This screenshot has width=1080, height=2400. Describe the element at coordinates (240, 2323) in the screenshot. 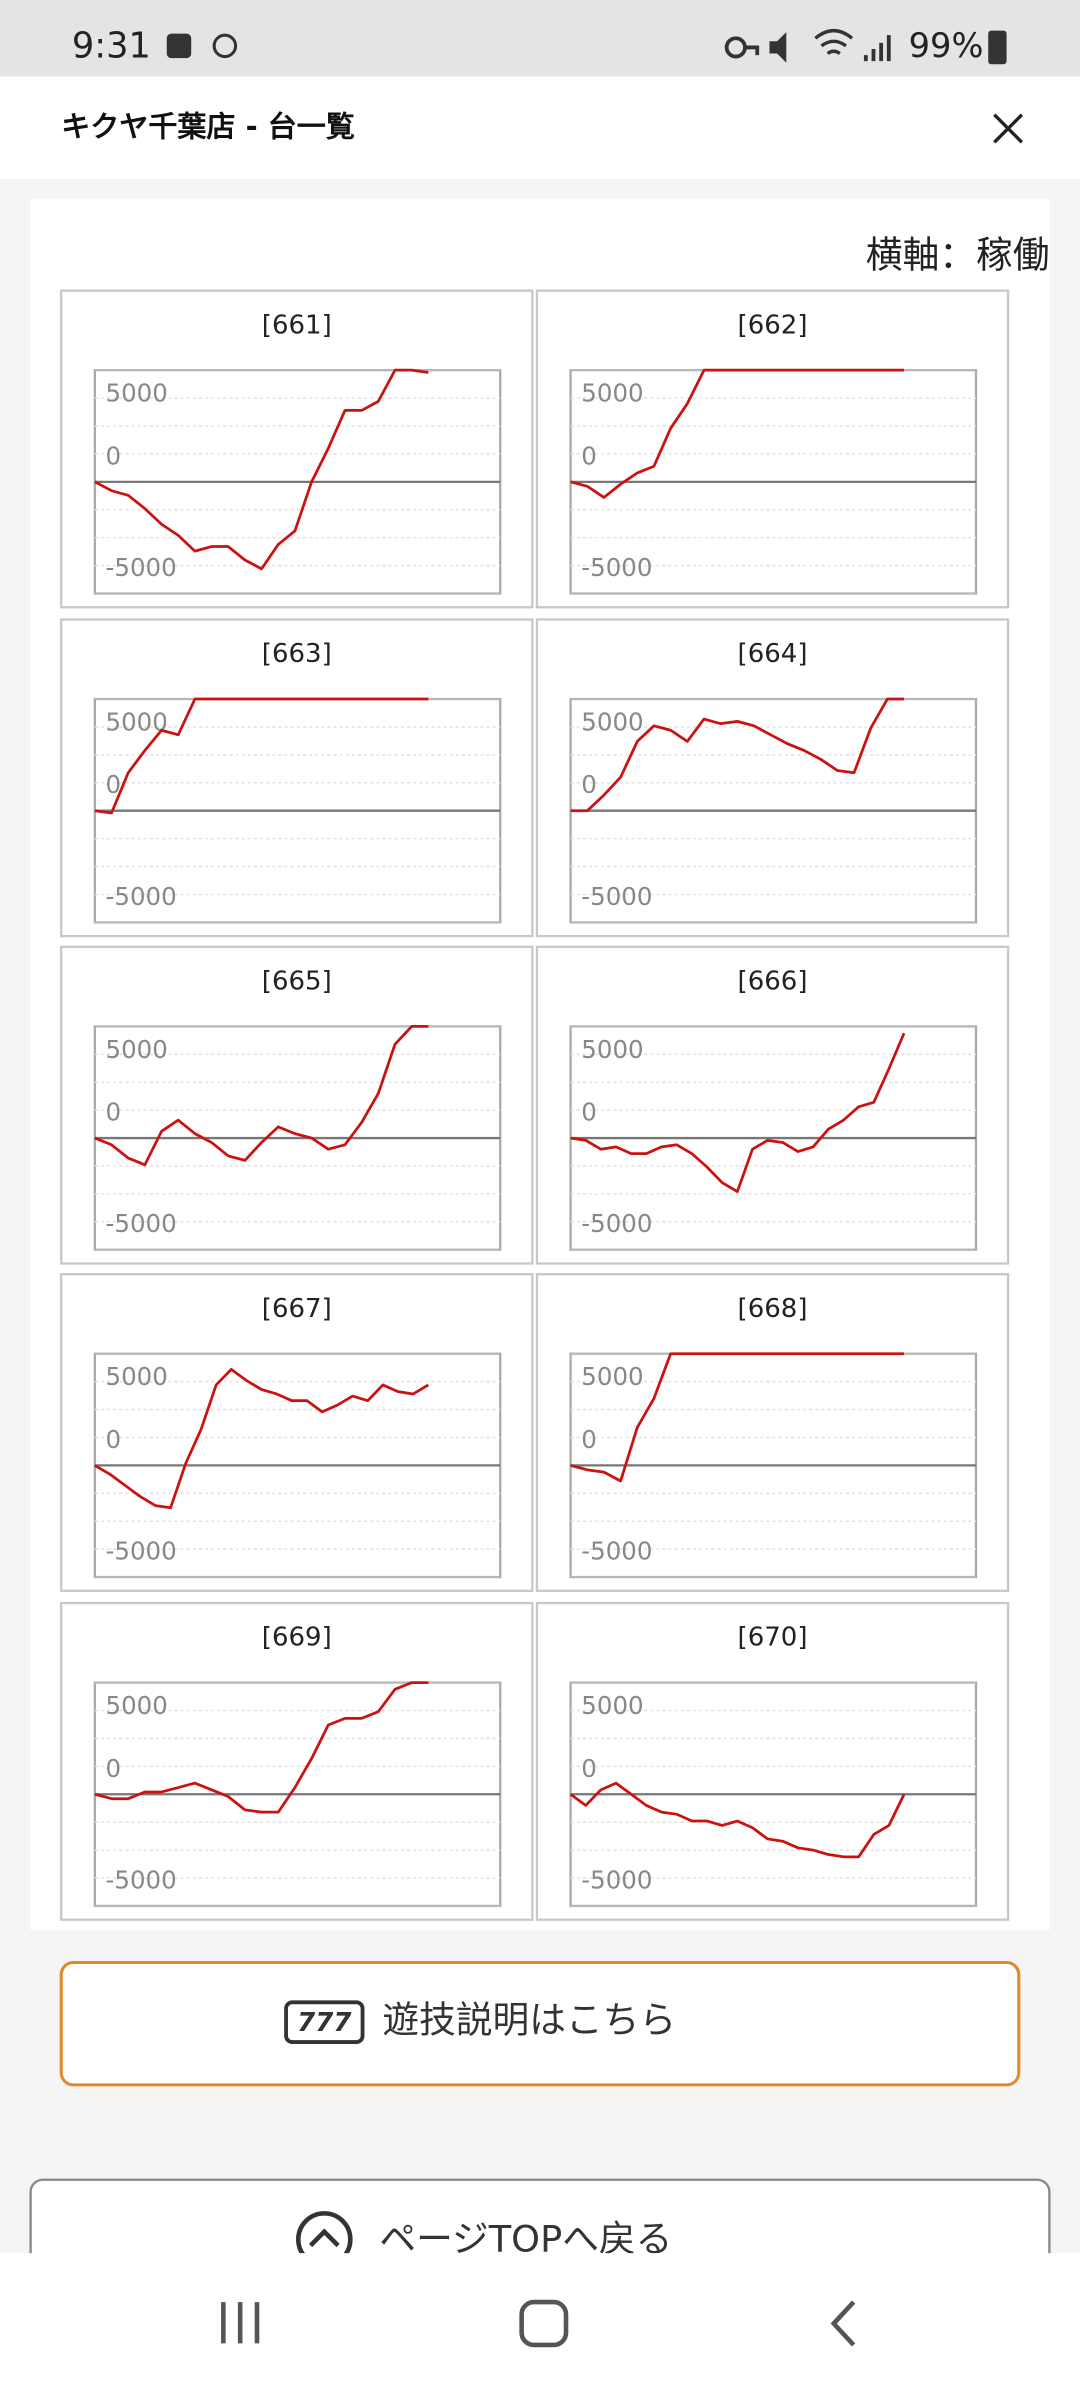

I see `nav-recent` at that location.